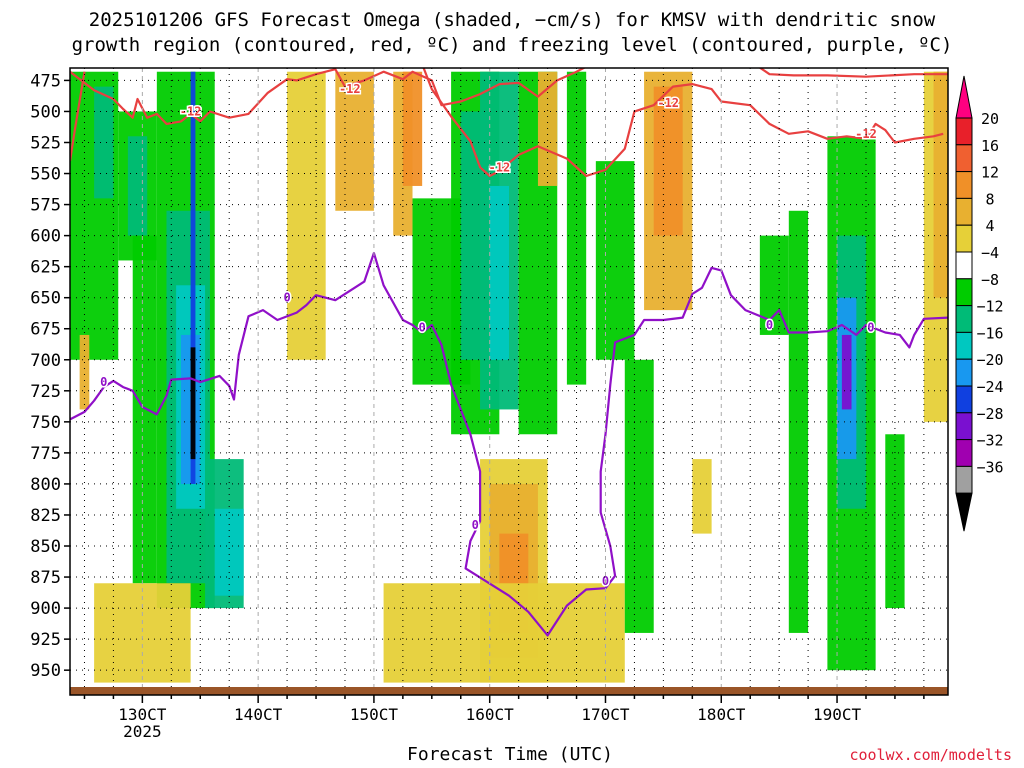 This screenshot has height=768, width=1024. What do you see at coordinates (45, 361) in the screenshot?
I see `y-tick-label-9: 700` at bounding box center [45, 361].